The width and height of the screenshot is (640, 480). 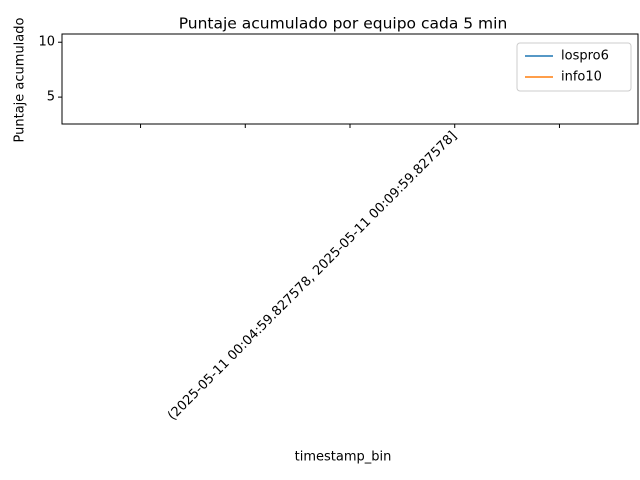 I want to click on y-tick-label: 10, so click(x=46, y=42).